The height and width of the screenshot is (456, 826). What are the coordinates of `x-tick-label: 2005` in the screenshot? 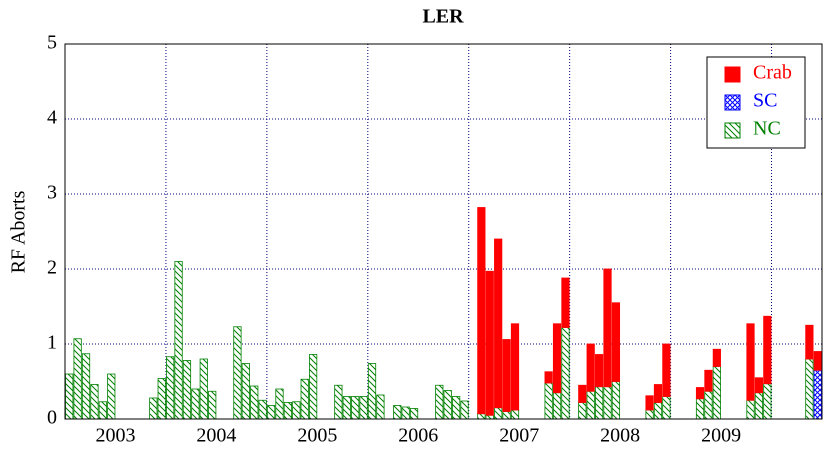 It's located at (317, 436).